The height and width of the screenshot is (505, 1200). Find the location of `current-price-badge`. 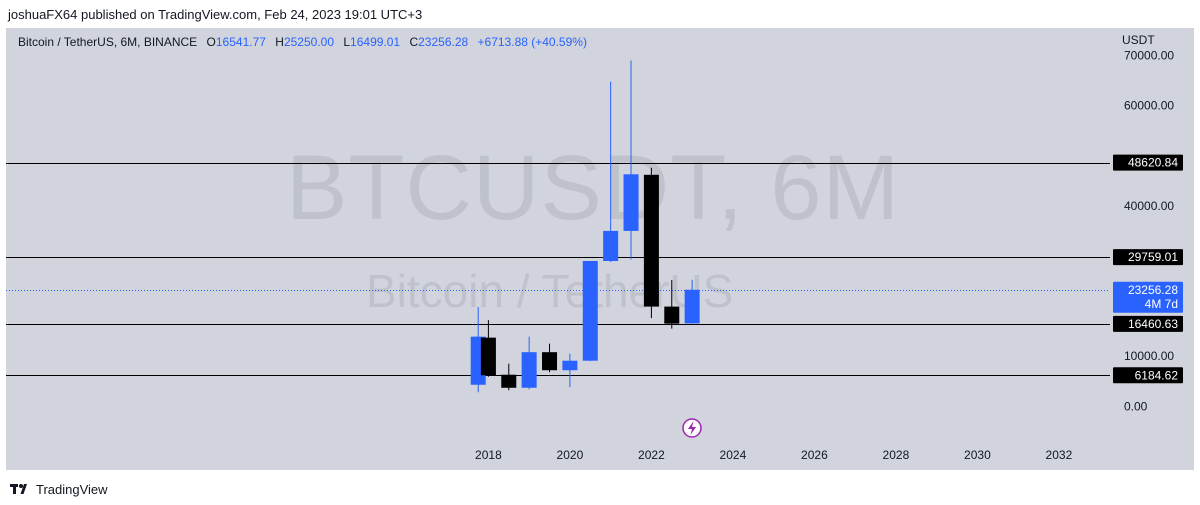

current-price-badge is located at coordinates (1148, 297).